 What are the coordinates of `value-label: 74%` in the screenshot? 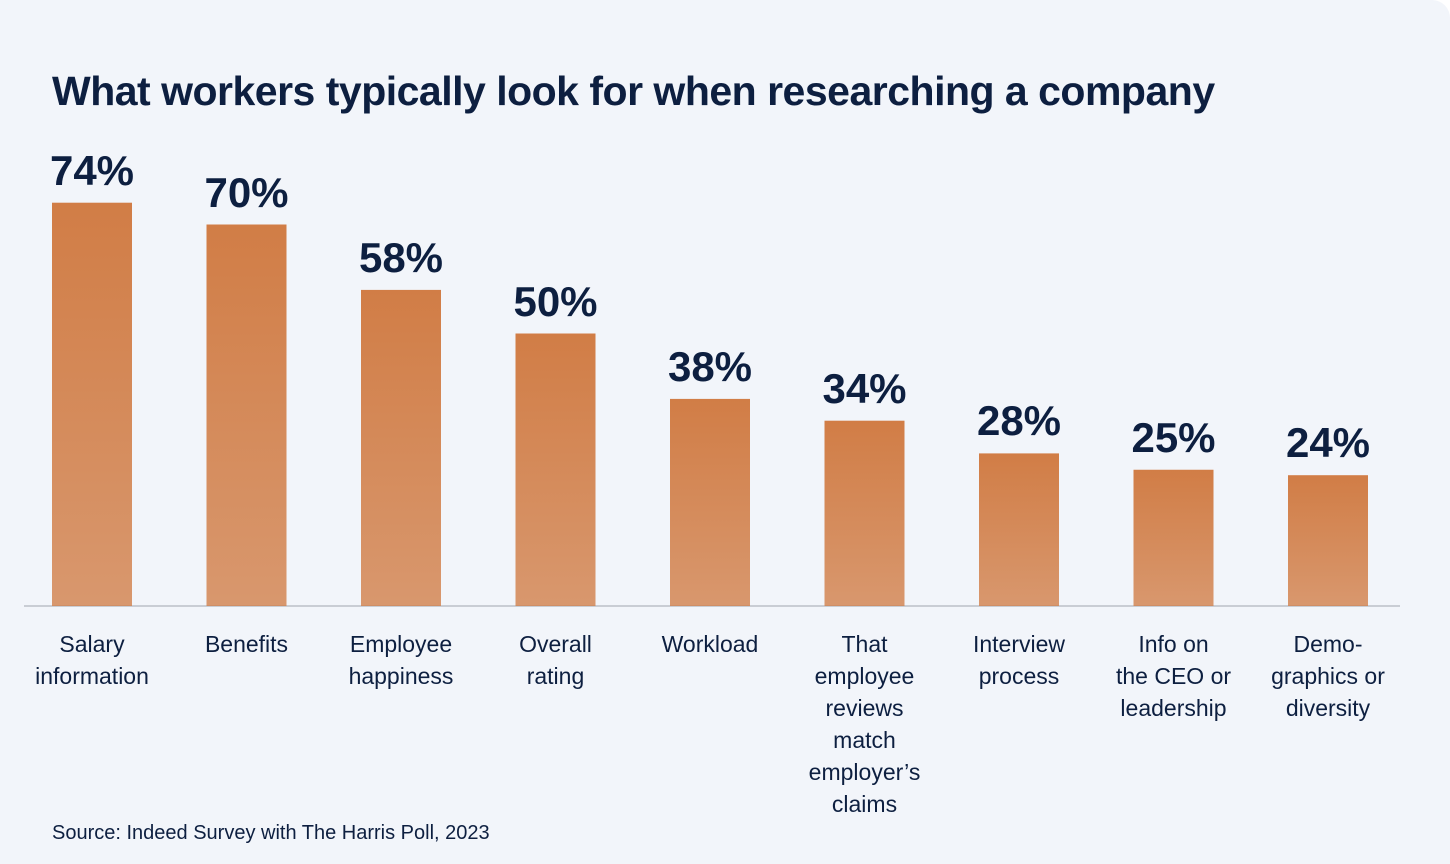 It's located at (92, 170).